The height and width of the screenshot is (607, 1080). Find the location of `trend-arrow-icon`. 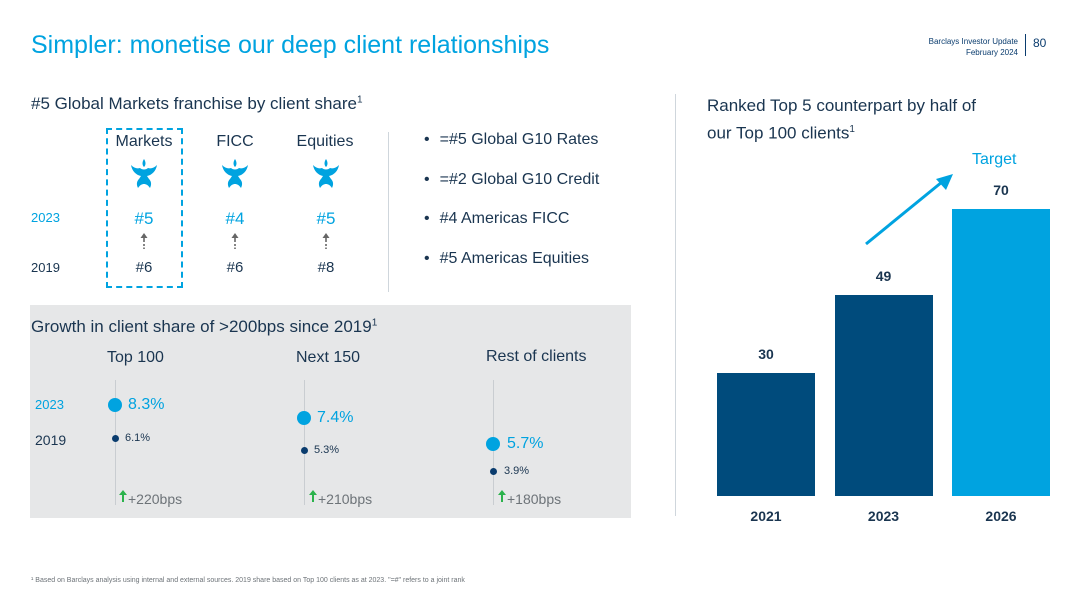

trend-arrow-icon is located at coordinates (909, 210).